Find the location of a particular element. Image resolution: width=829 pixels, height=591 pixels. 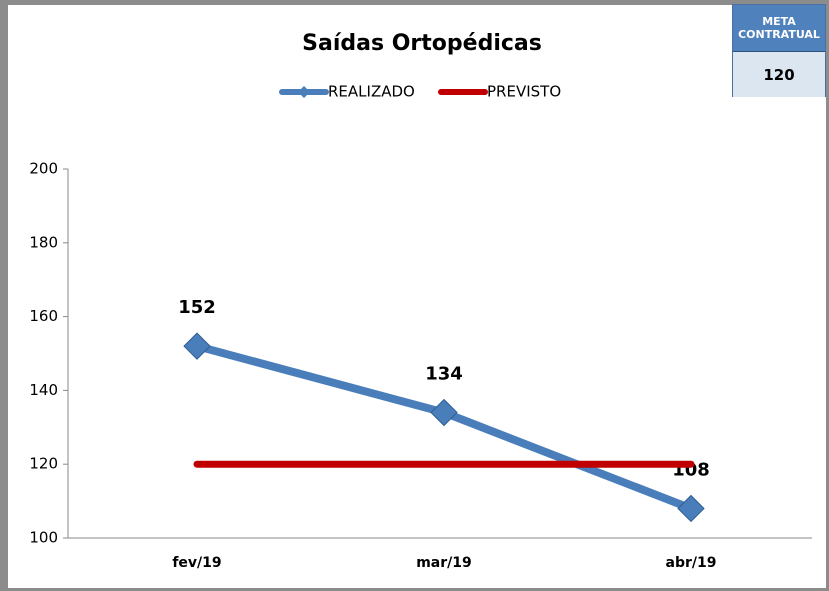

meta-value: 120 is located at coordinates (779, 74).